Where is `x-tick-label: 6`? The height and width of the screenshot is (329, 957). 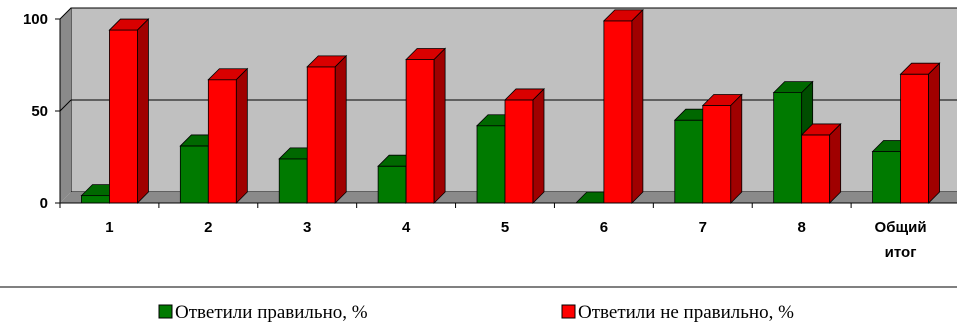
x-tick-label: 6 is located at coordinates (604, 227).